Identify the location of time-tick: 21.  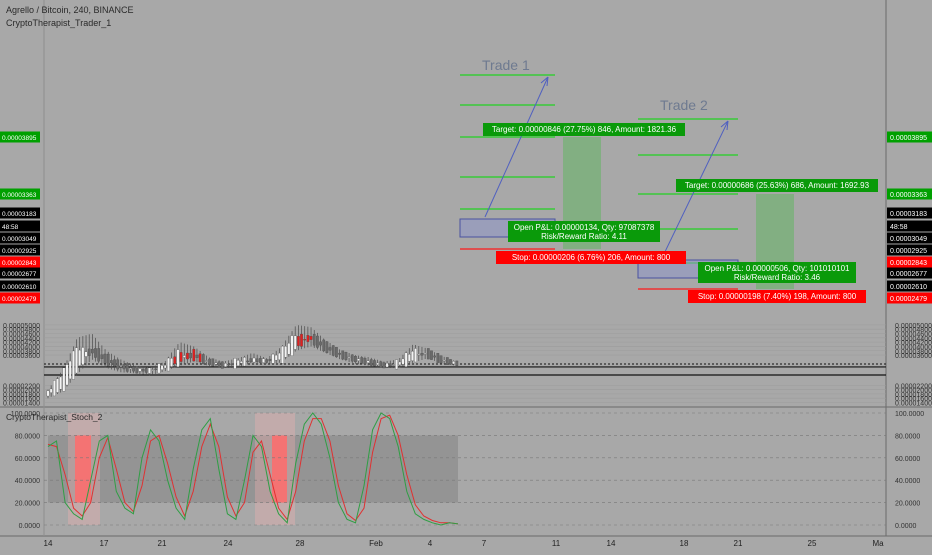
(162, 543).